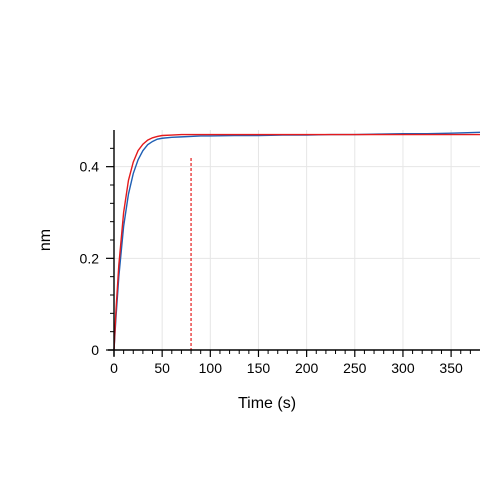 The image size is (500, 500). What do you see at coordinates (259, 368) in the screenshot?
I see `x-tick-label: 150` at bounding box center [259, 368].